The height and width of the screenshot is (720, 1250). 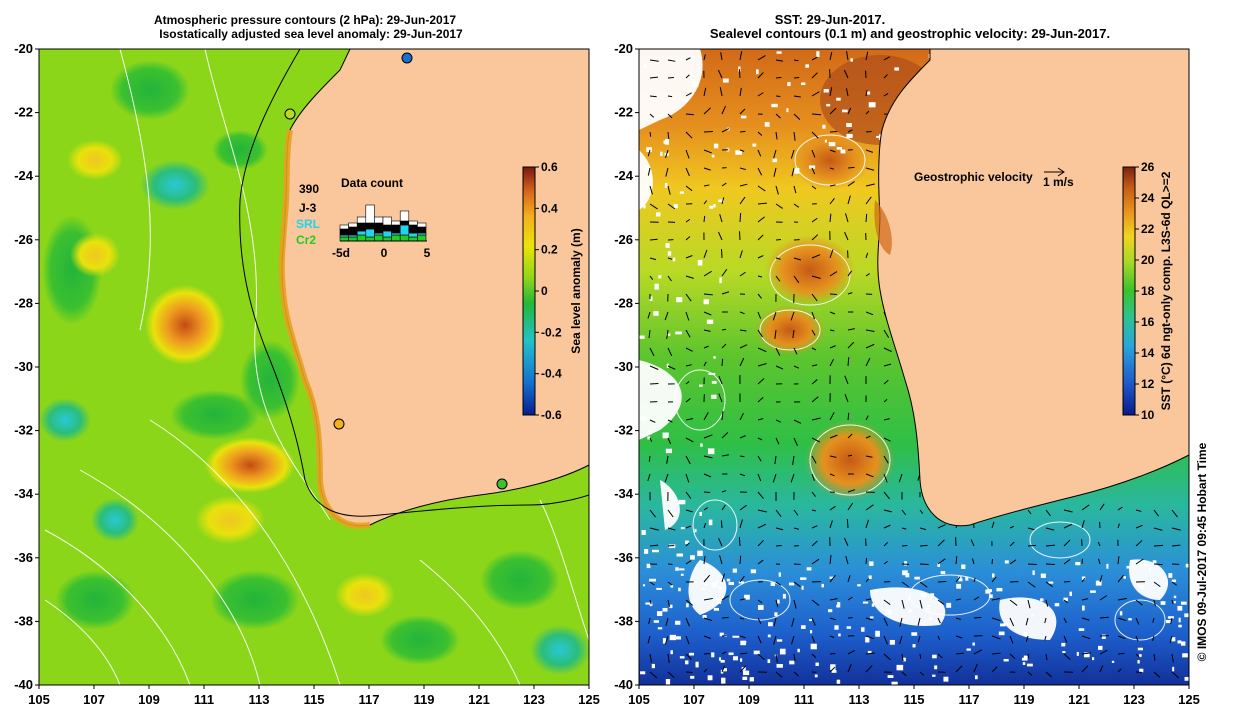 What do you see at coordinates (551, 332) in the screenshot?
I see `colorbar-tick: -0.2` at bounding box center [551, 332].